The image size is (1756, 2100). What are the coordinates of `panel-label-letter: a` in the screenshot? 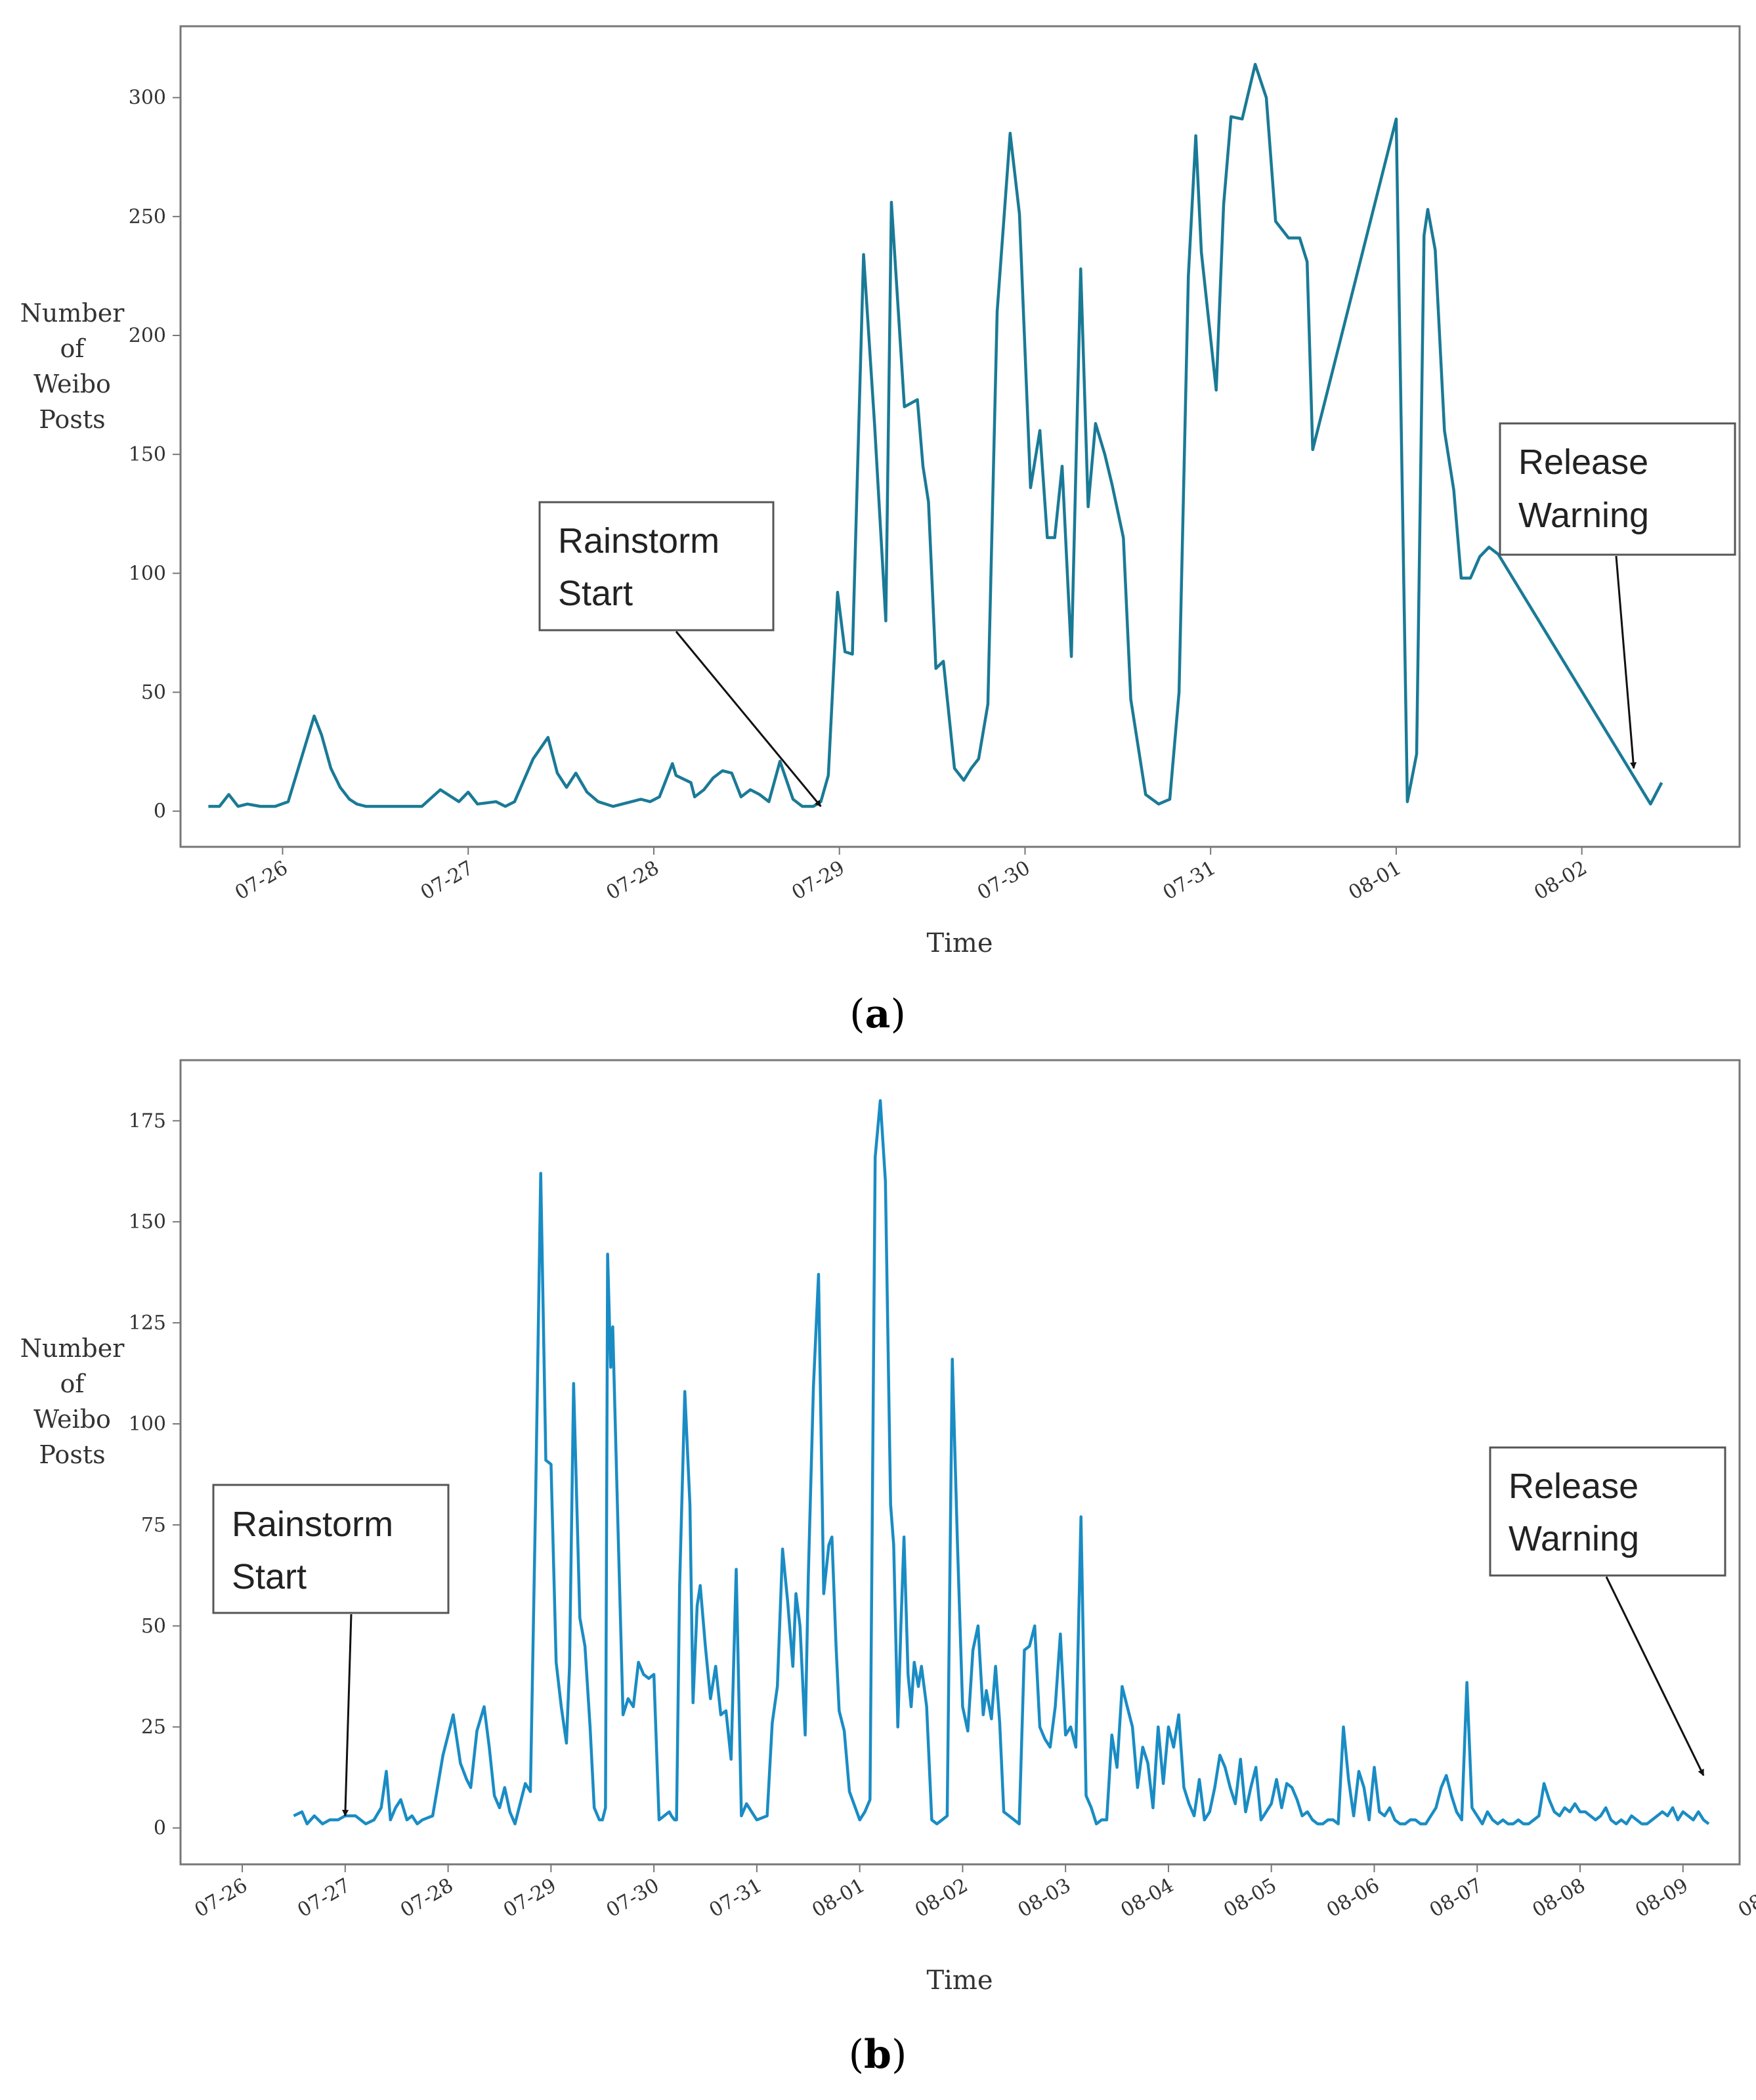 It's located at (878, 1014).